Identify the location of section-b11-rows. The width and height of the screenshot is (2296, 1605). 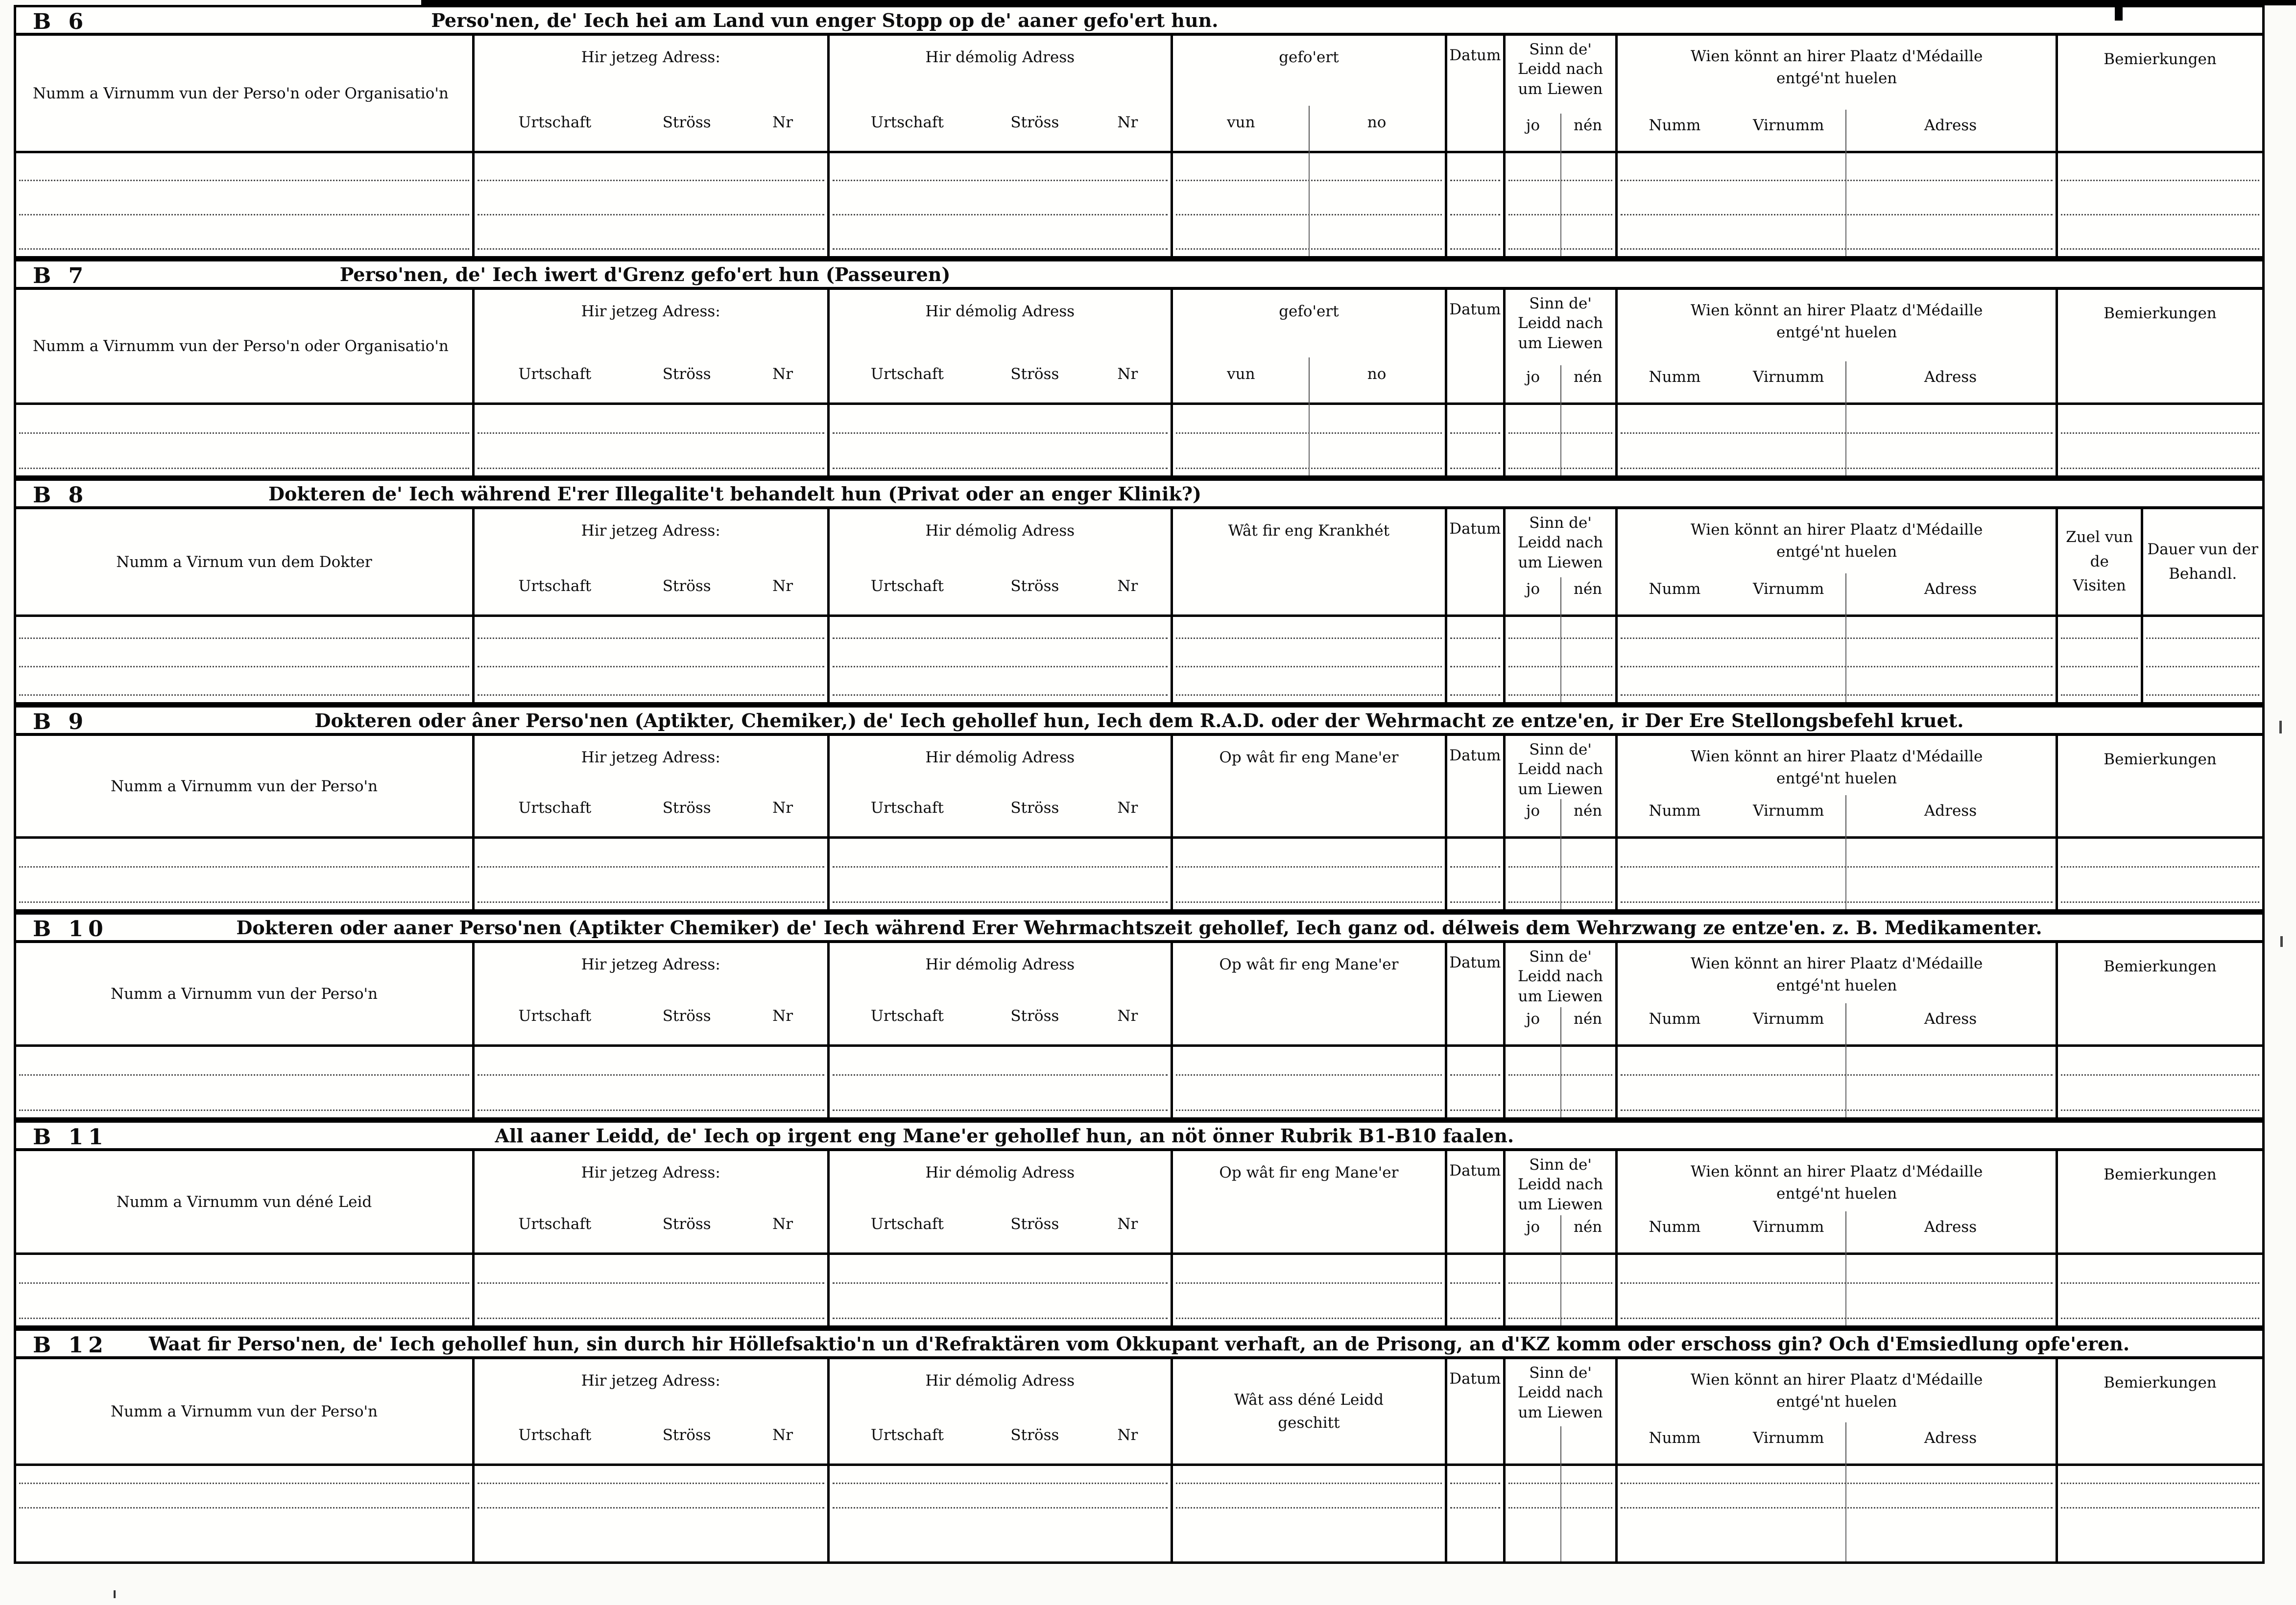
(1139, 1290).